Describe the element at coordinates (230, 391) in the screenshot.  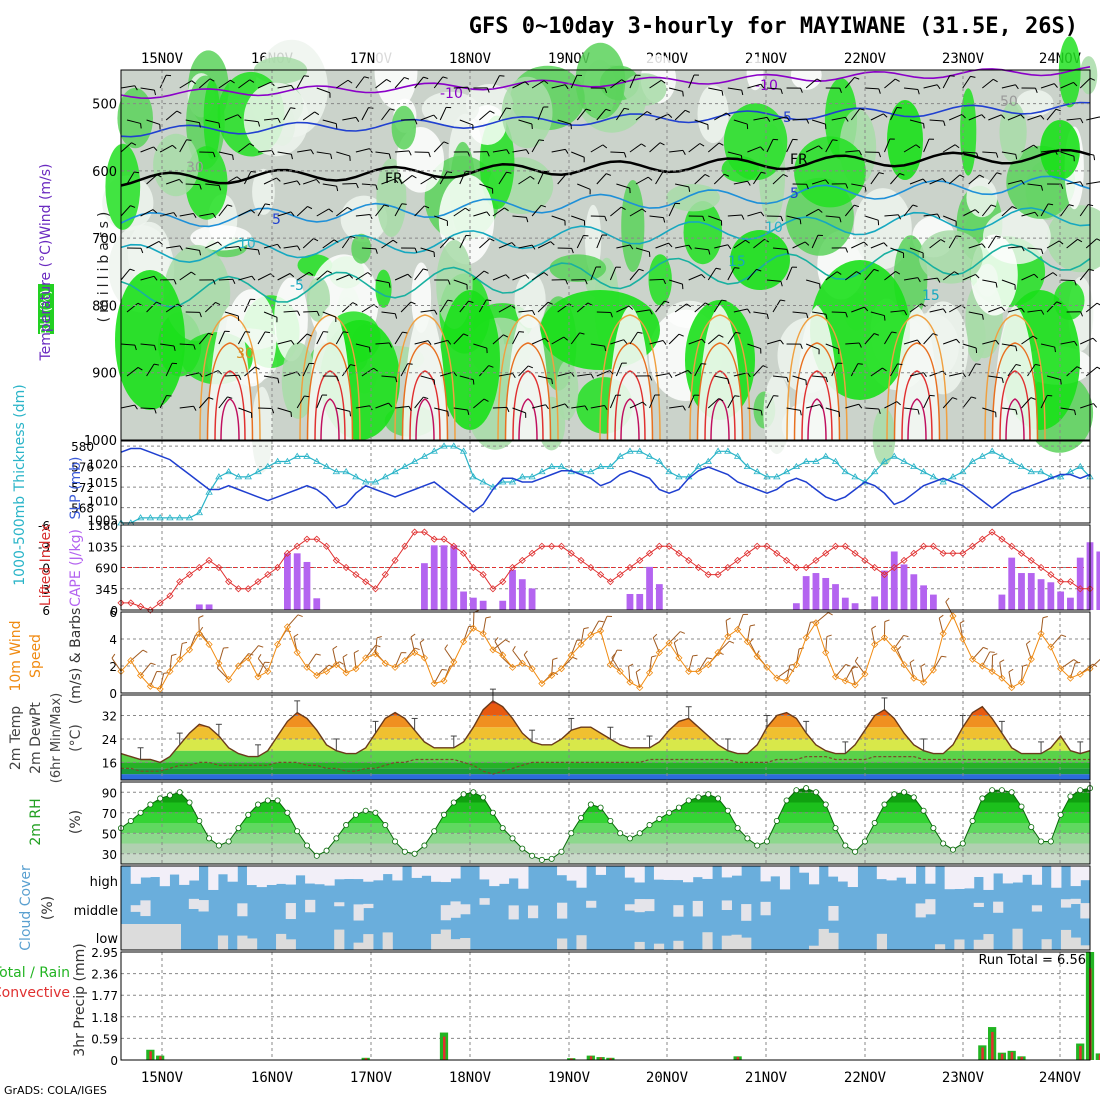
I see `temp-isotherm-warm` at that location.